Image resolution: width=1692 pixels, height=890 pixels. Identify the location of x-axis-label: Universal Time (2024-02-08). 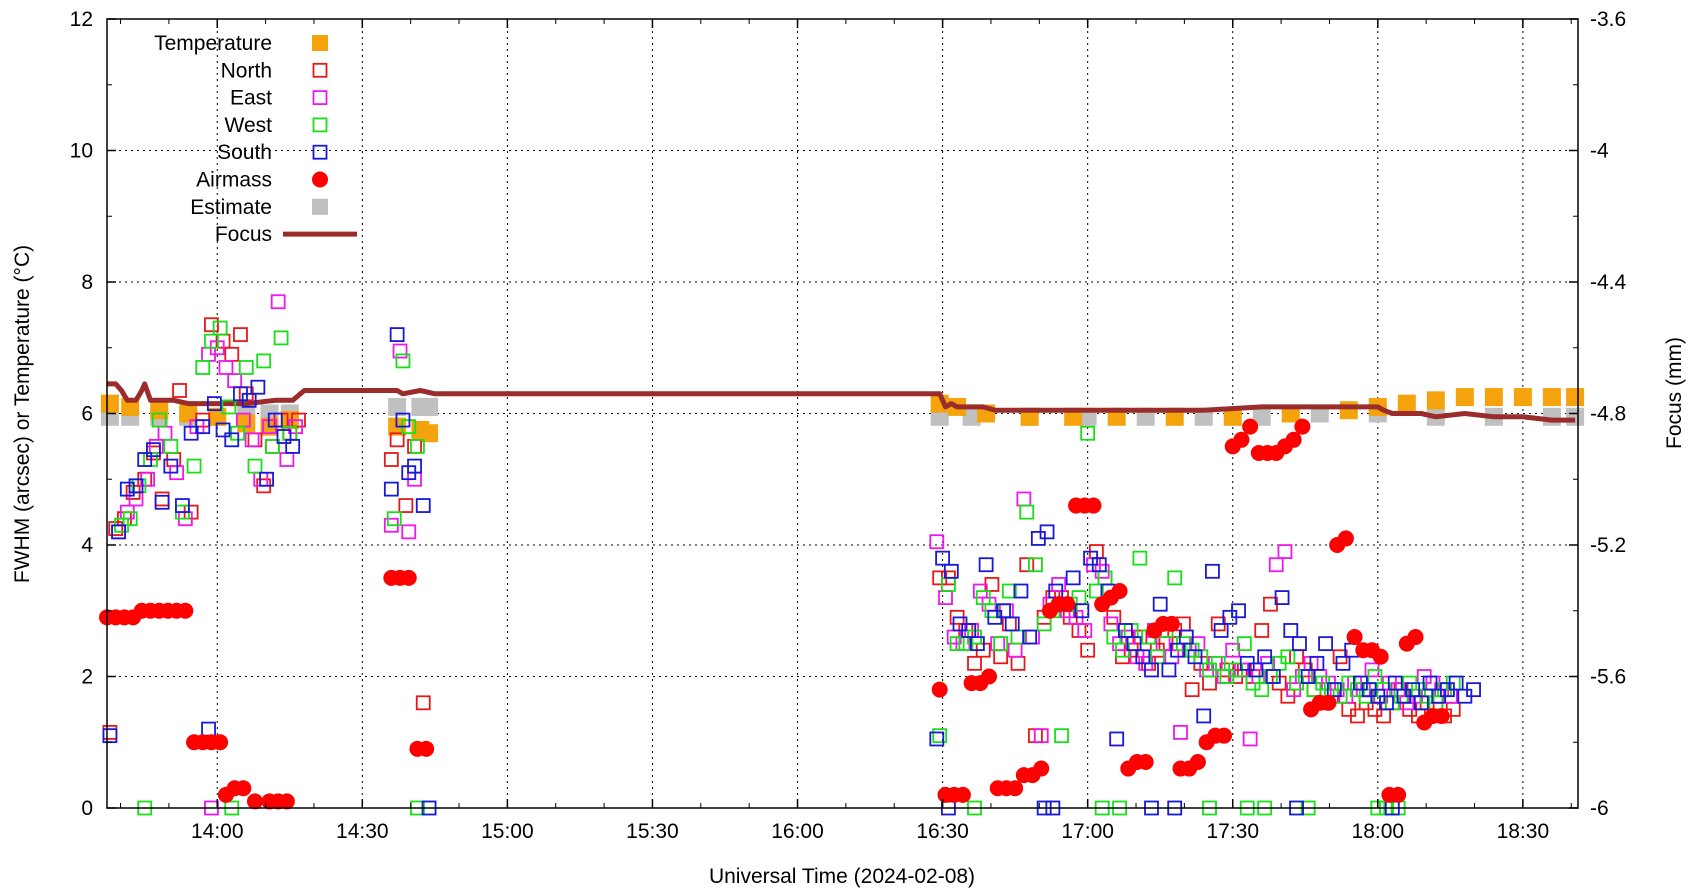
(842, 876).